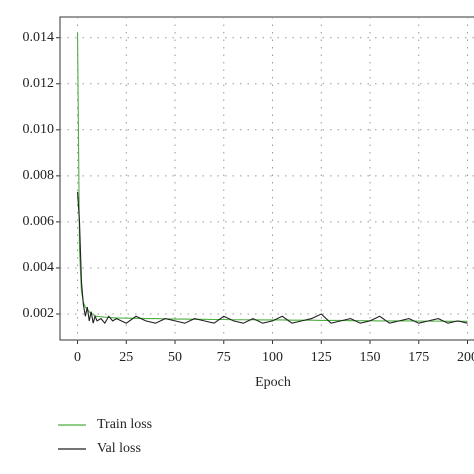 This screenshot has width=474, height=474. Describe the element at coordinates (273, 382) in the screenshot. I see `x-axis-label: Epoch` at that location.